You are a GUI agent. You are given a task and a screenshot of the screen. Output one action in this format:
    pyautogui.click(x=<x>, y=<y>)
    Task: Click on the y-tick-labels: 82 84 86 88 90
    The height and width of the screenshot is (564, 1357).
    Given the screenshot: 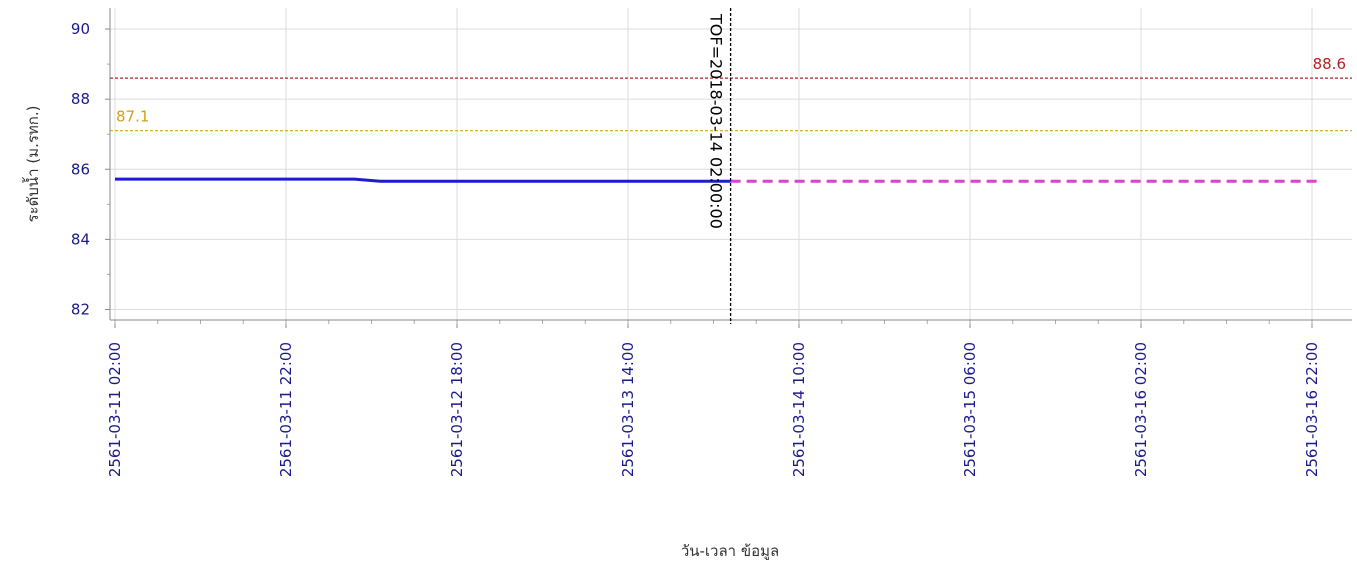 What is the action you would take?
    pyautogui.click(x=80, y=169)
    